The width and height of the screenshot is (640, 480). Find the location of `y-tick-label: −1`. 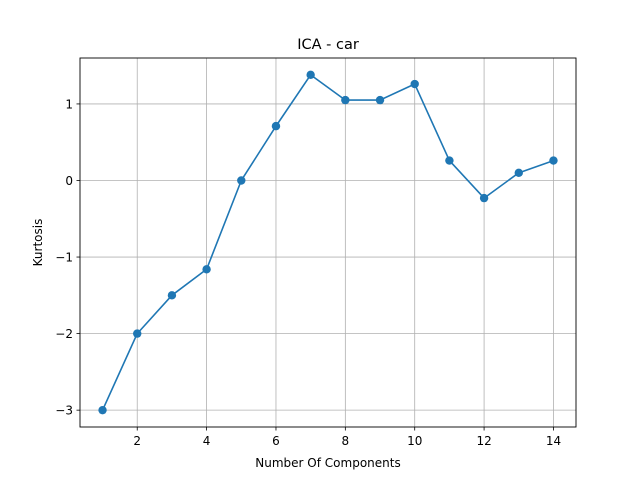

y-tick-label: −1 is located at coordinates (64, 258).